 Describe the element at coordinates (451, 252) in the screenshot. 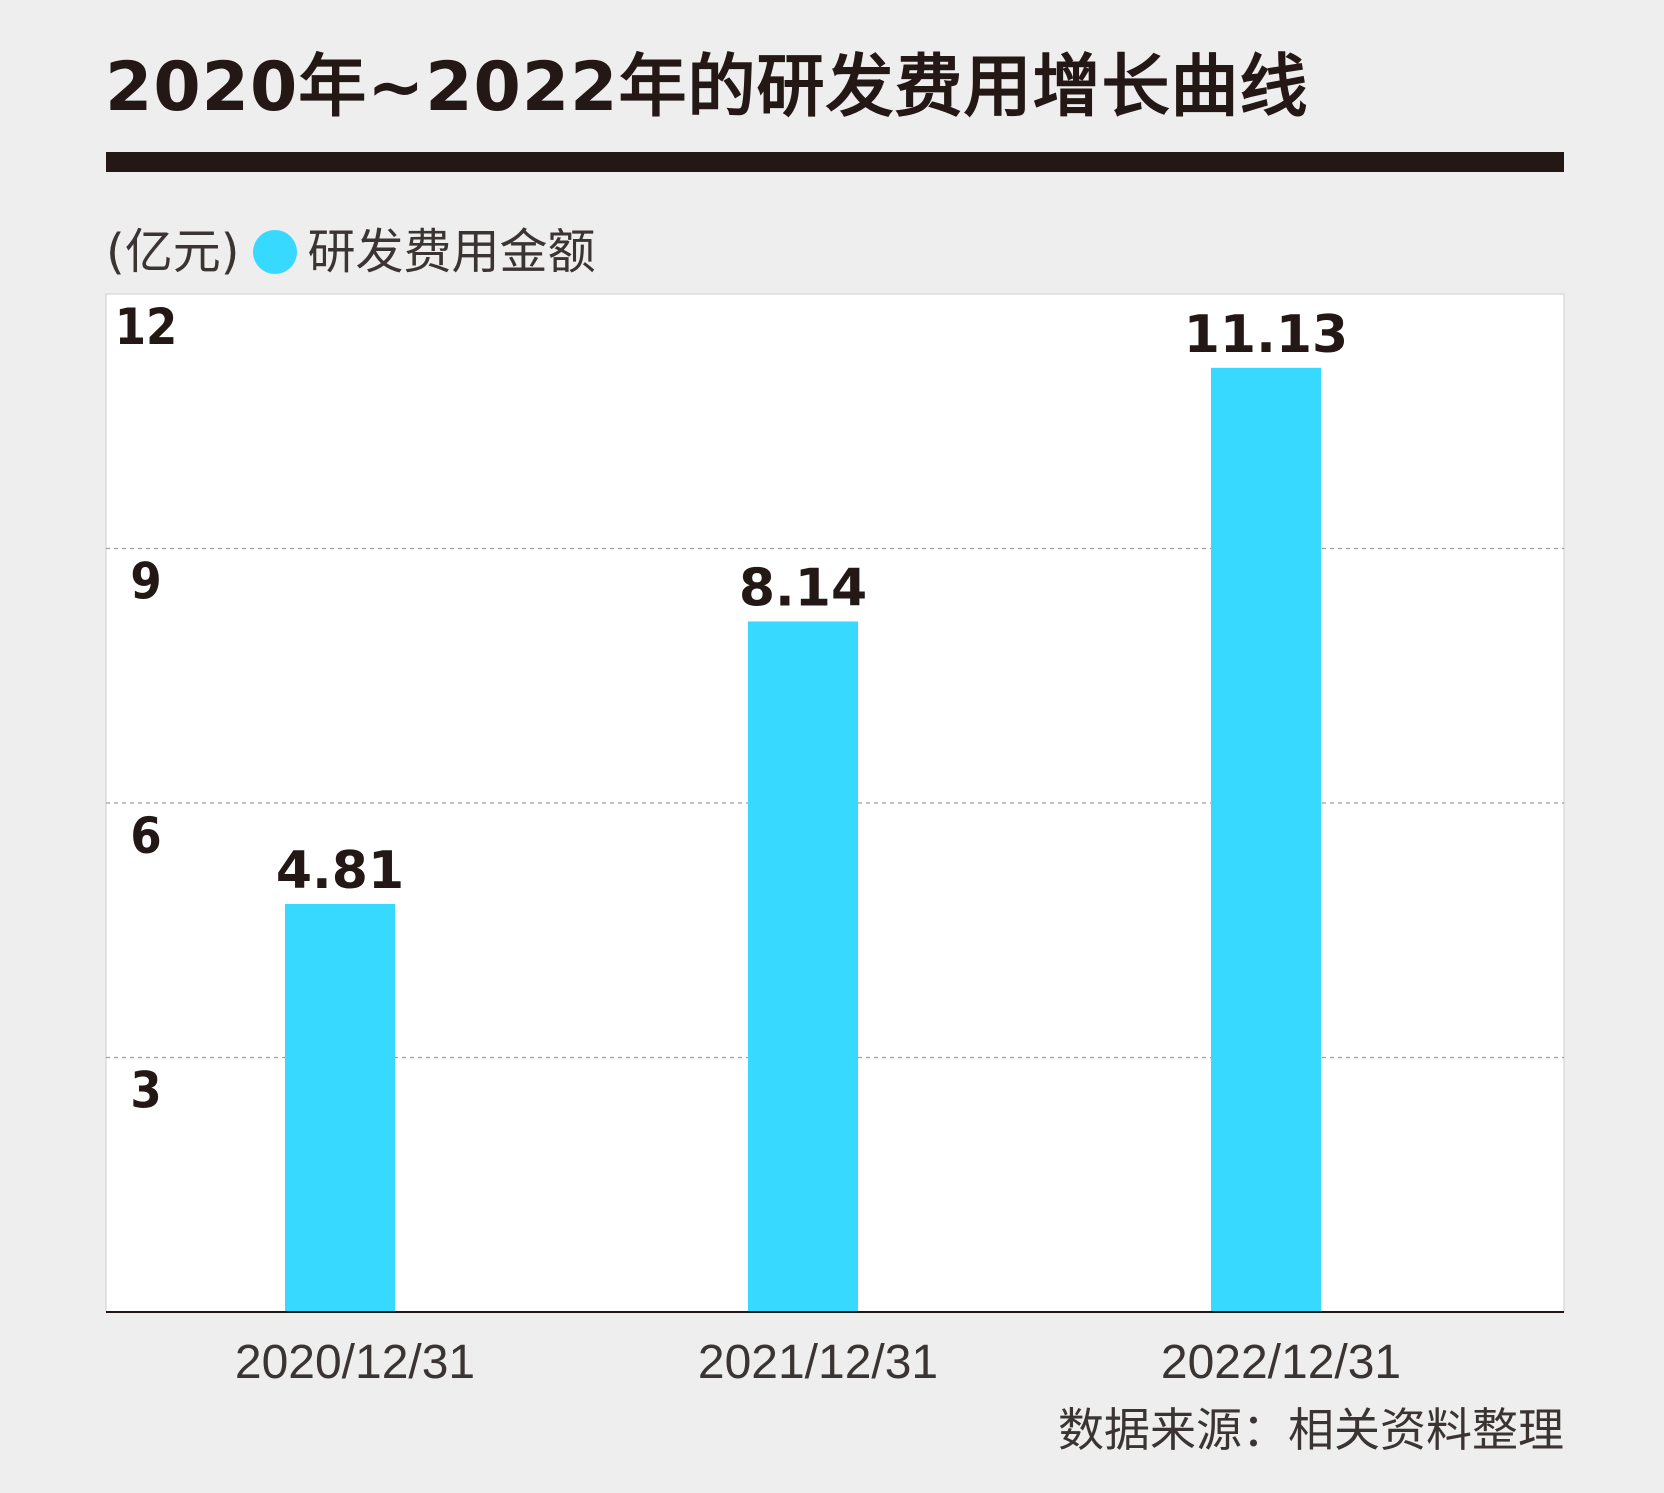

I see `legend-label: 研发费用金额` at that location.